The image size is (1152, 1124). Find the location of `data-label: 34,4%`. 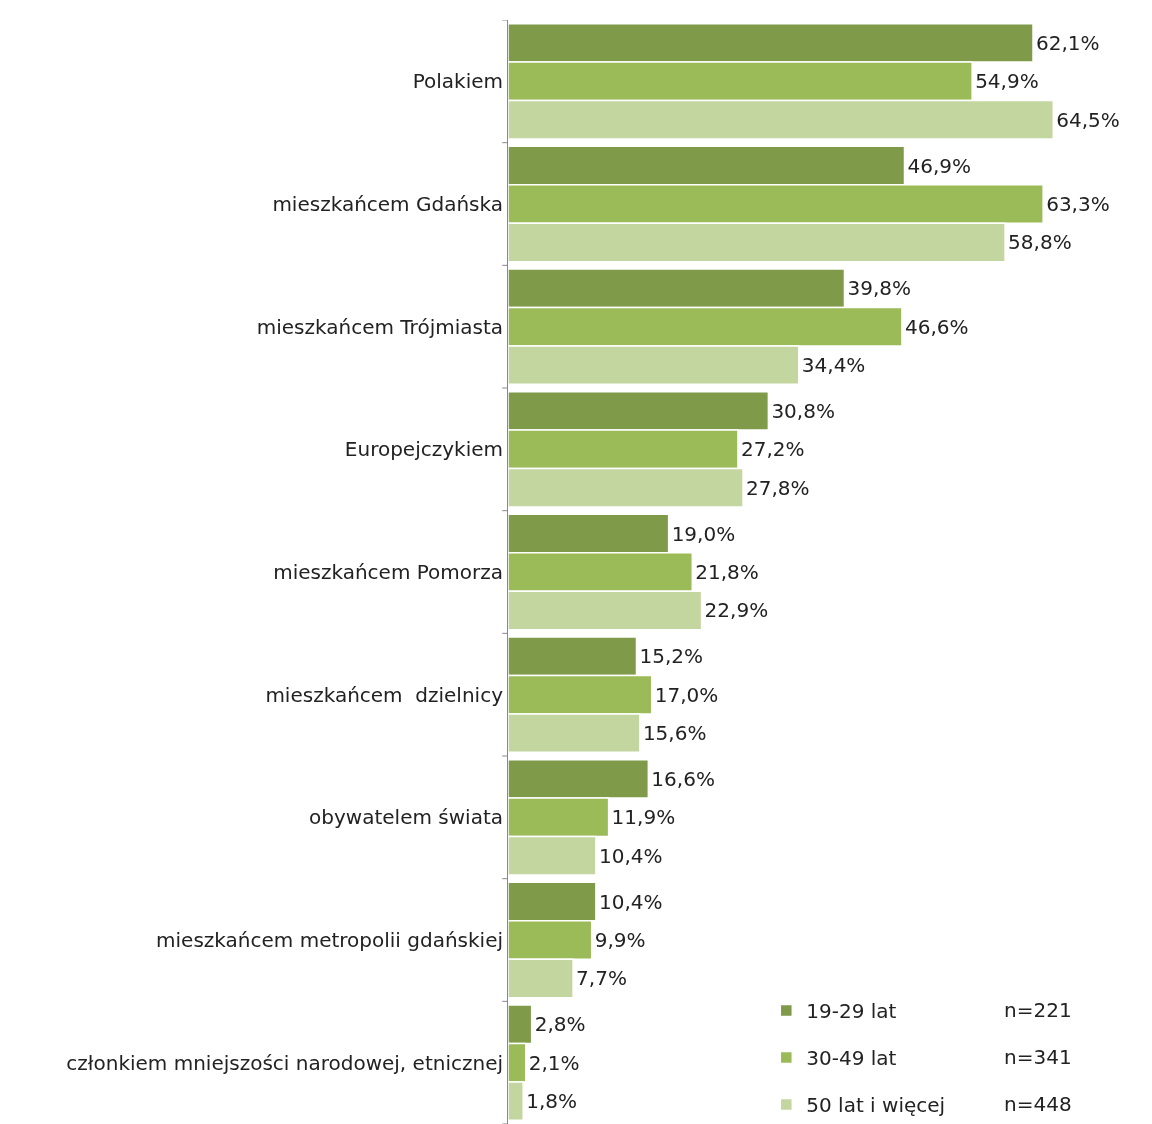

data-label: 34,4% is located at coordinates (833, 365).